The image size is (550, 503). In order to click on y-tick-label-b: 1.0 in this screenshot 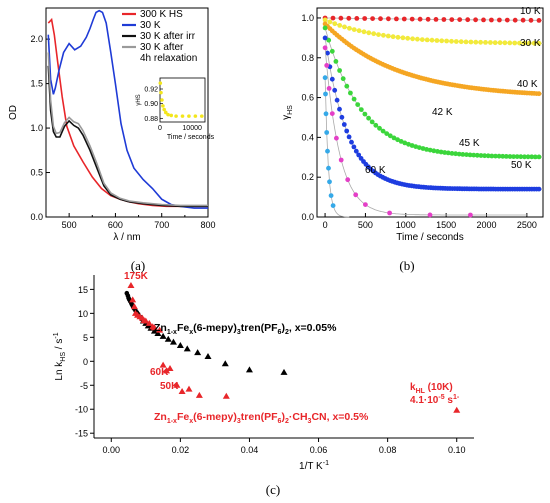, I will do `click(307, 18)`.